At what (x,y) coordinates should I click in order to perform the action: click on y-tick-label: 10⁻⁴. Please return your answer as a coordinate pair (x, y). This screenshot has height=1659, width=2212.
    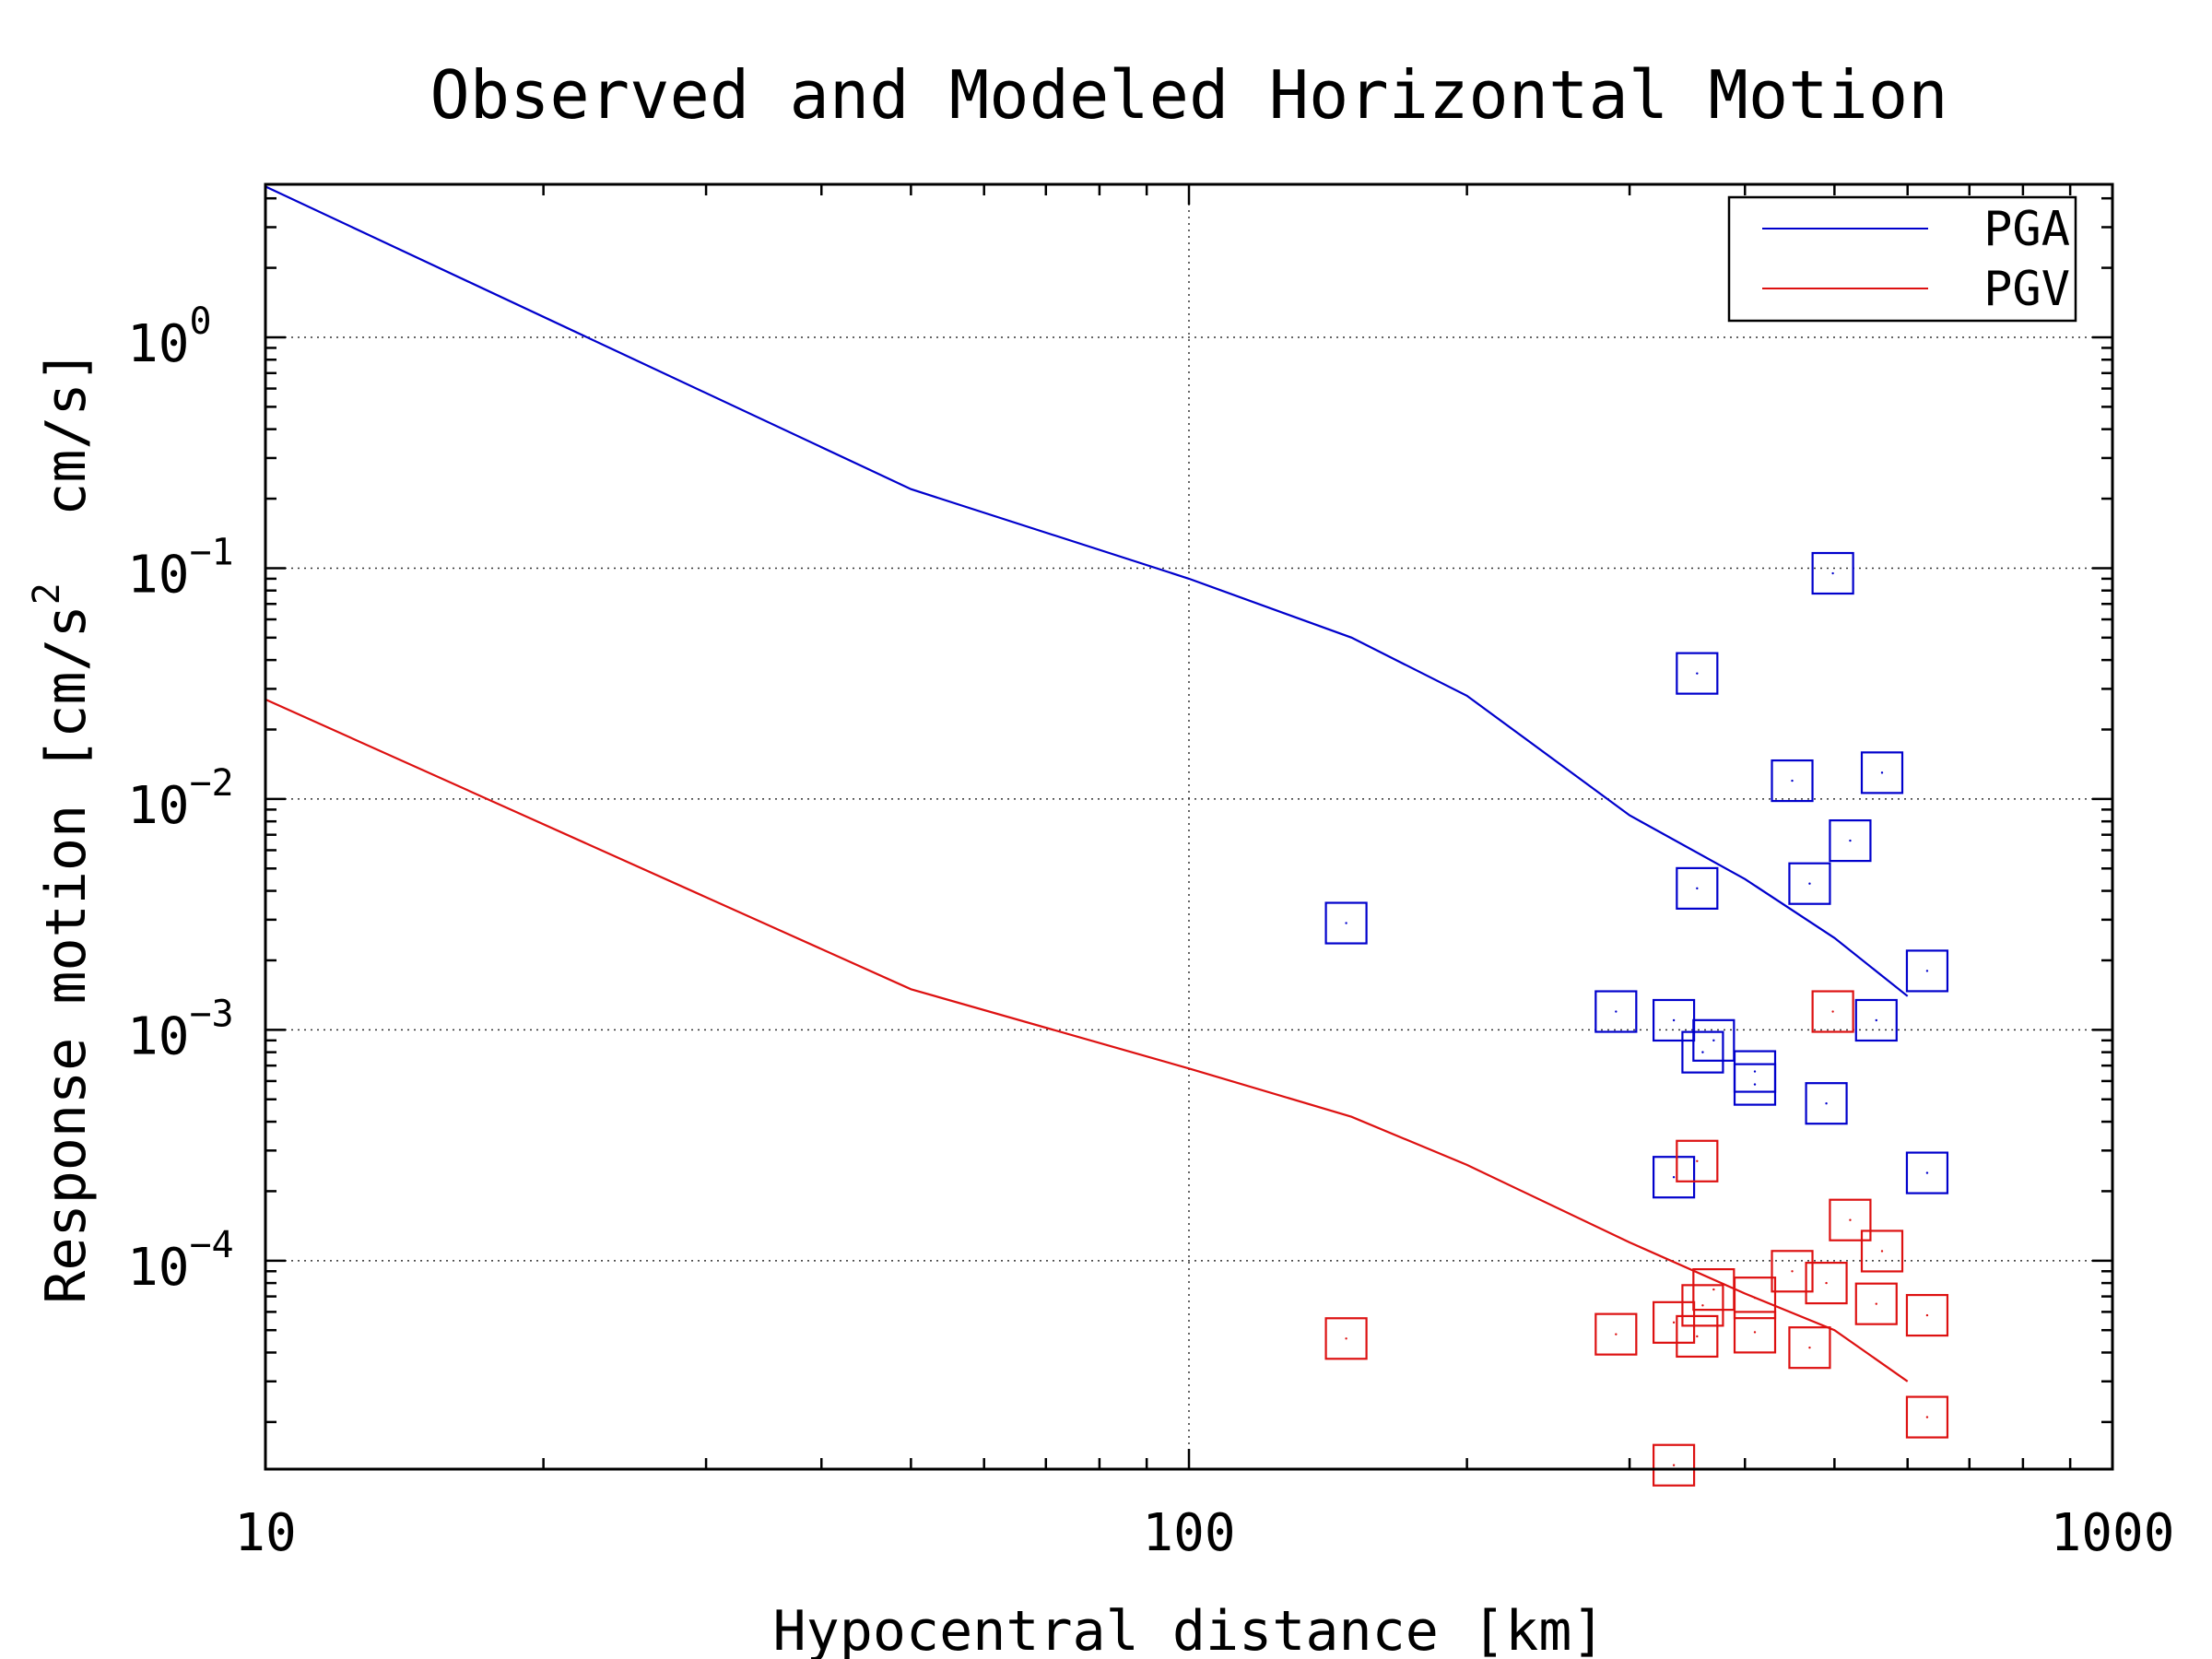
    Looking at the image, I should click on (180, 1261).